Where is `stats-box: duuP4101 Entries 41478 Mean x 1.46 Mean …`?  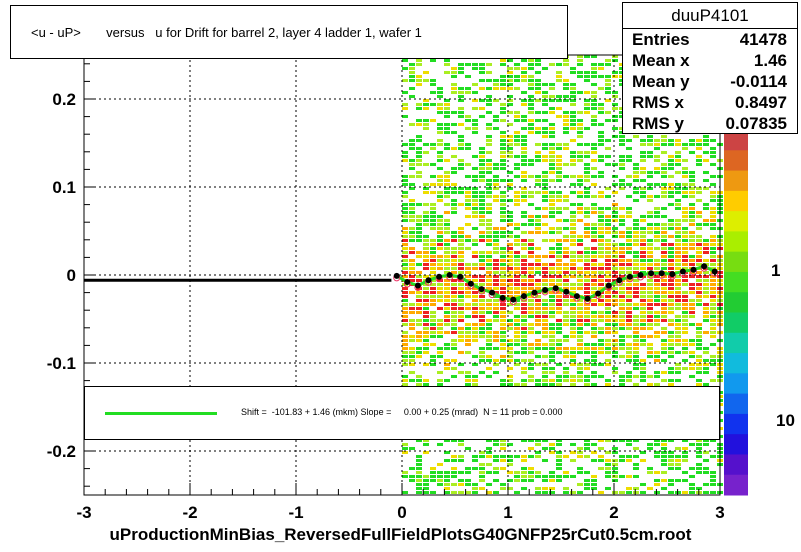
stats-box: duuP4101 Entries 41478 Mean x 1.46 Mean … is located at coordinates (710, 68).